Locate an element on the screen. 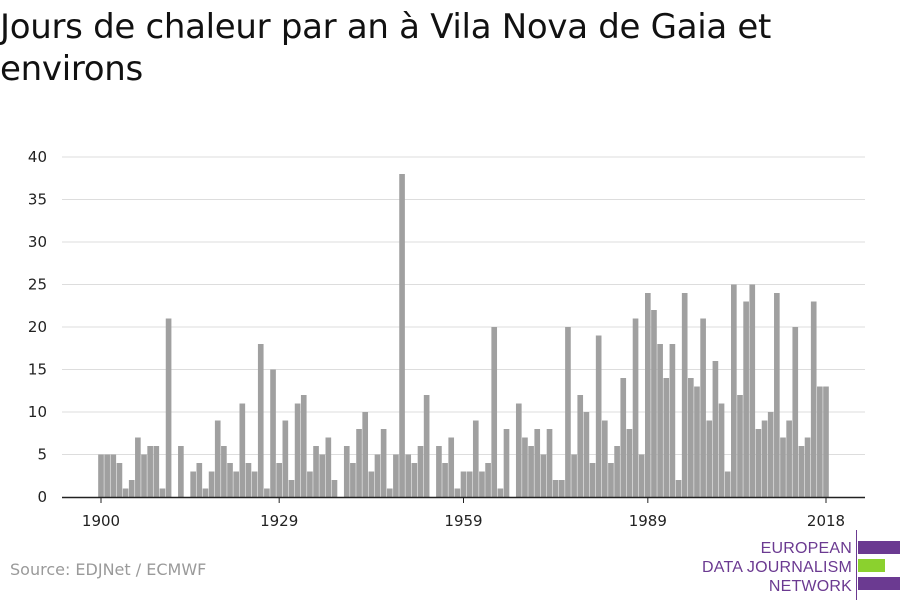  bar-1976 is located at coordinates (568, 412).